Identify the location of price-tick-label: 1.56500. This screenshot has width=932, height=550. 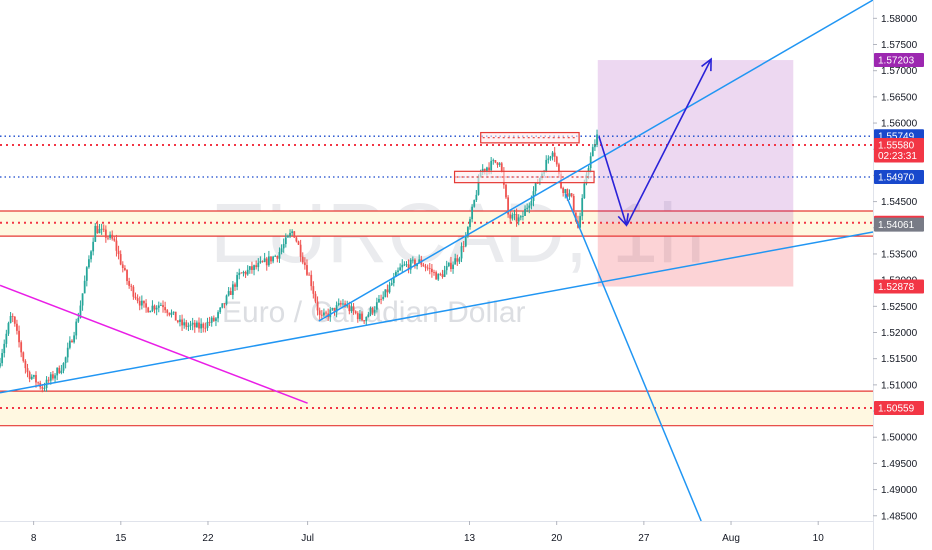
(899, 97).